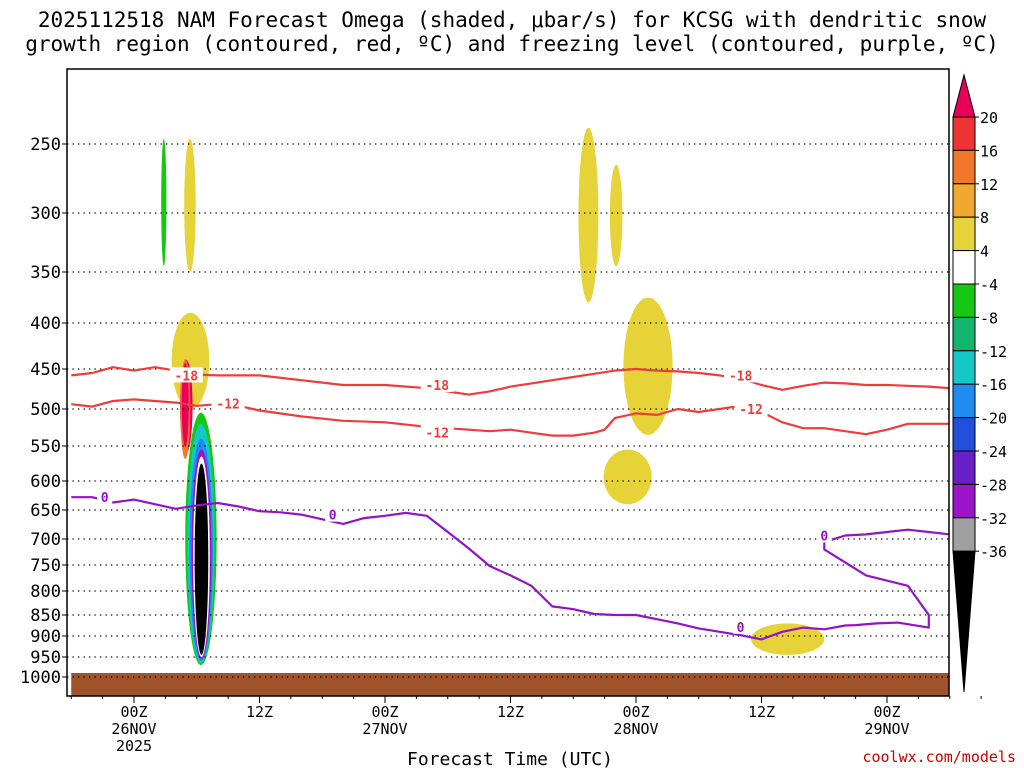 The image size is (1024, 768). Describe the element at coordinates (635, 729) in the screenshot. I see `x-date-label: 28NOV` at that location.